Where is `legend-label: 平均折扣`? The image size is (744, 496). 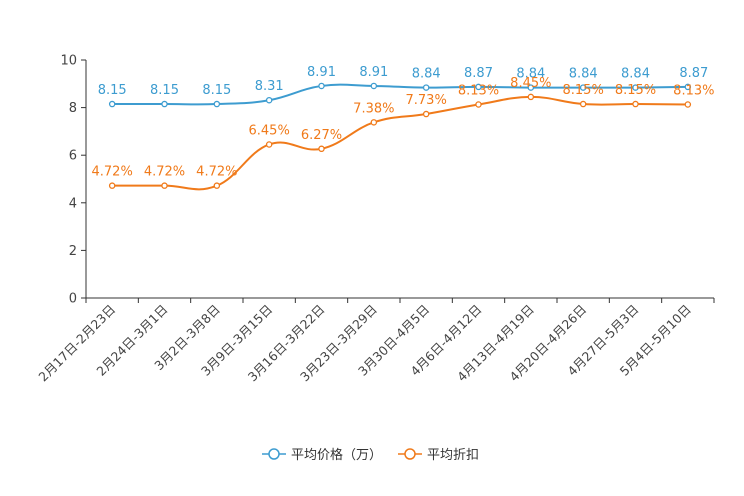
legend-label: 平均折扣 is located at coordinates (453, 455).